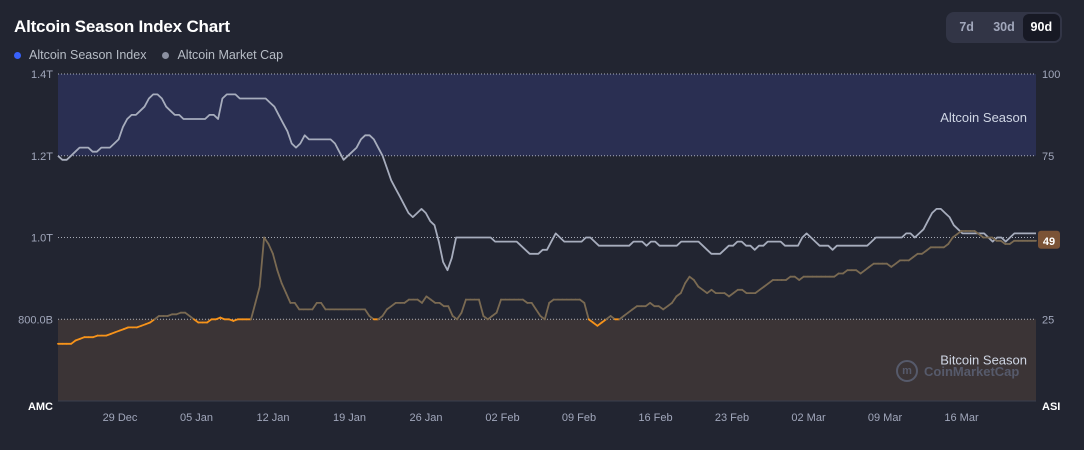 The width and height of the screenshot is (1084, 450). Describe the element at coordinates (885, 418) in the screenshot. I see `x-axis-tick: 09 Mar` at that location.